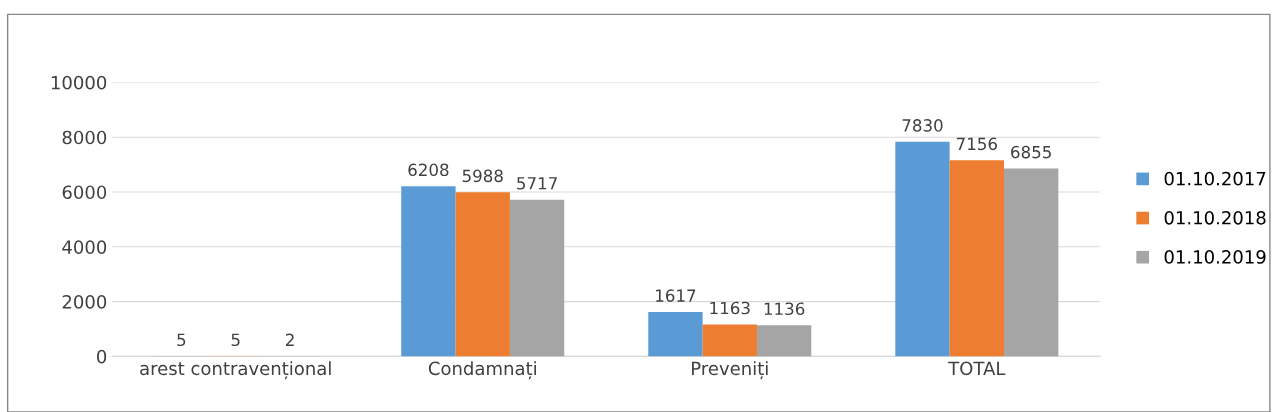  I want to click on x-tick-label: Condamnați, so click(482, 370).